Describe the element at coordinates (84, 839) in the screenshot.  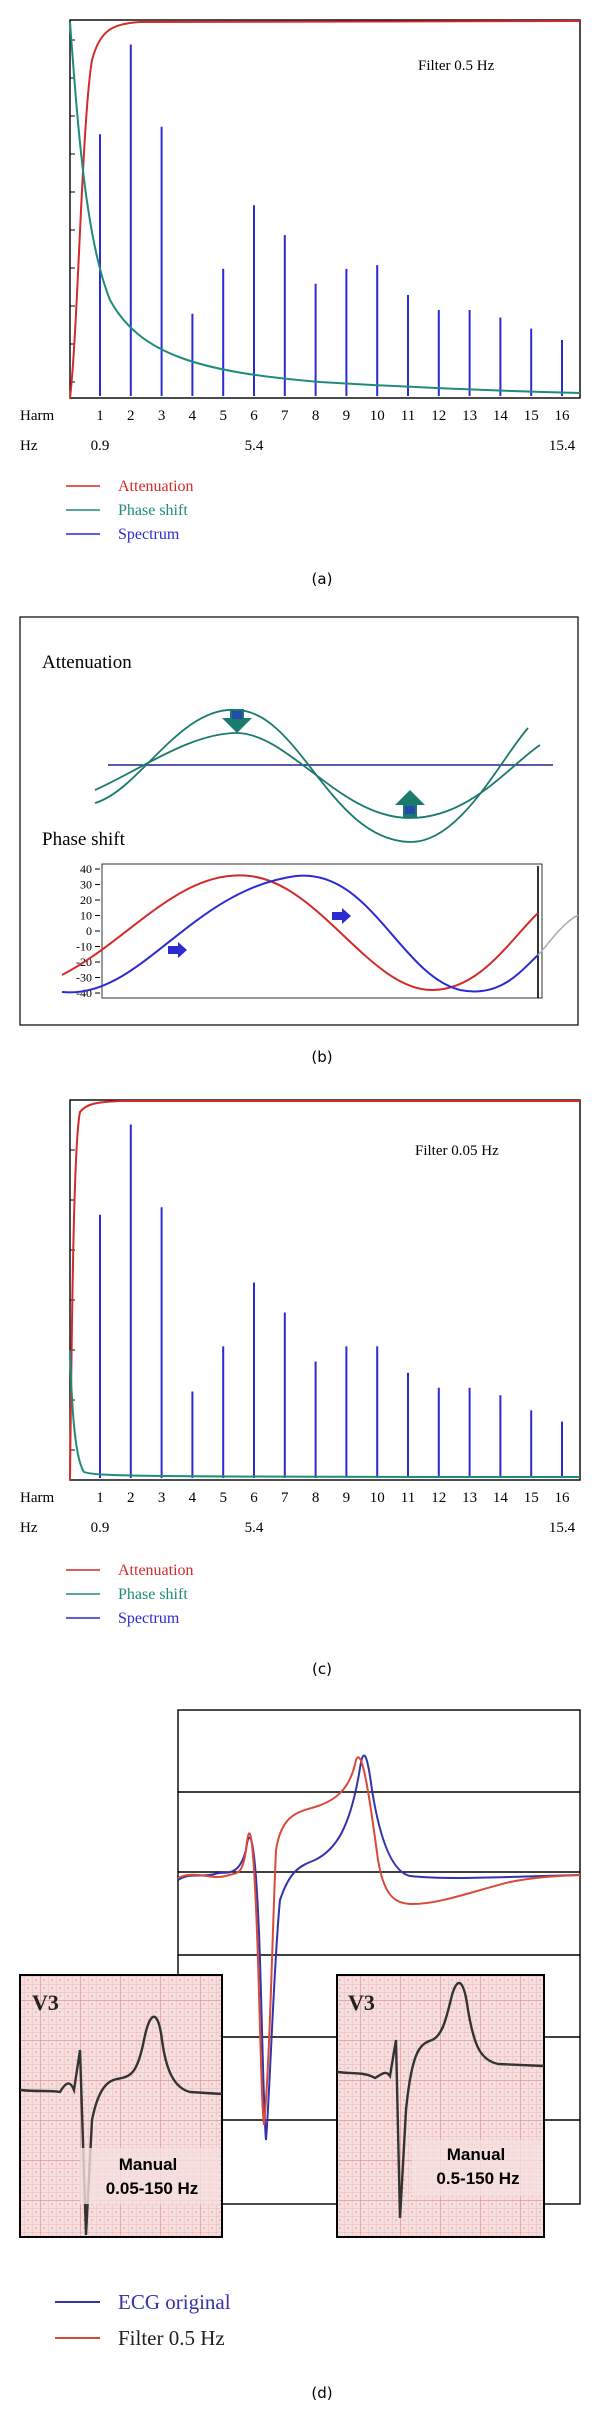
I see `panel-b-phase-title: Phase shift` at that location.